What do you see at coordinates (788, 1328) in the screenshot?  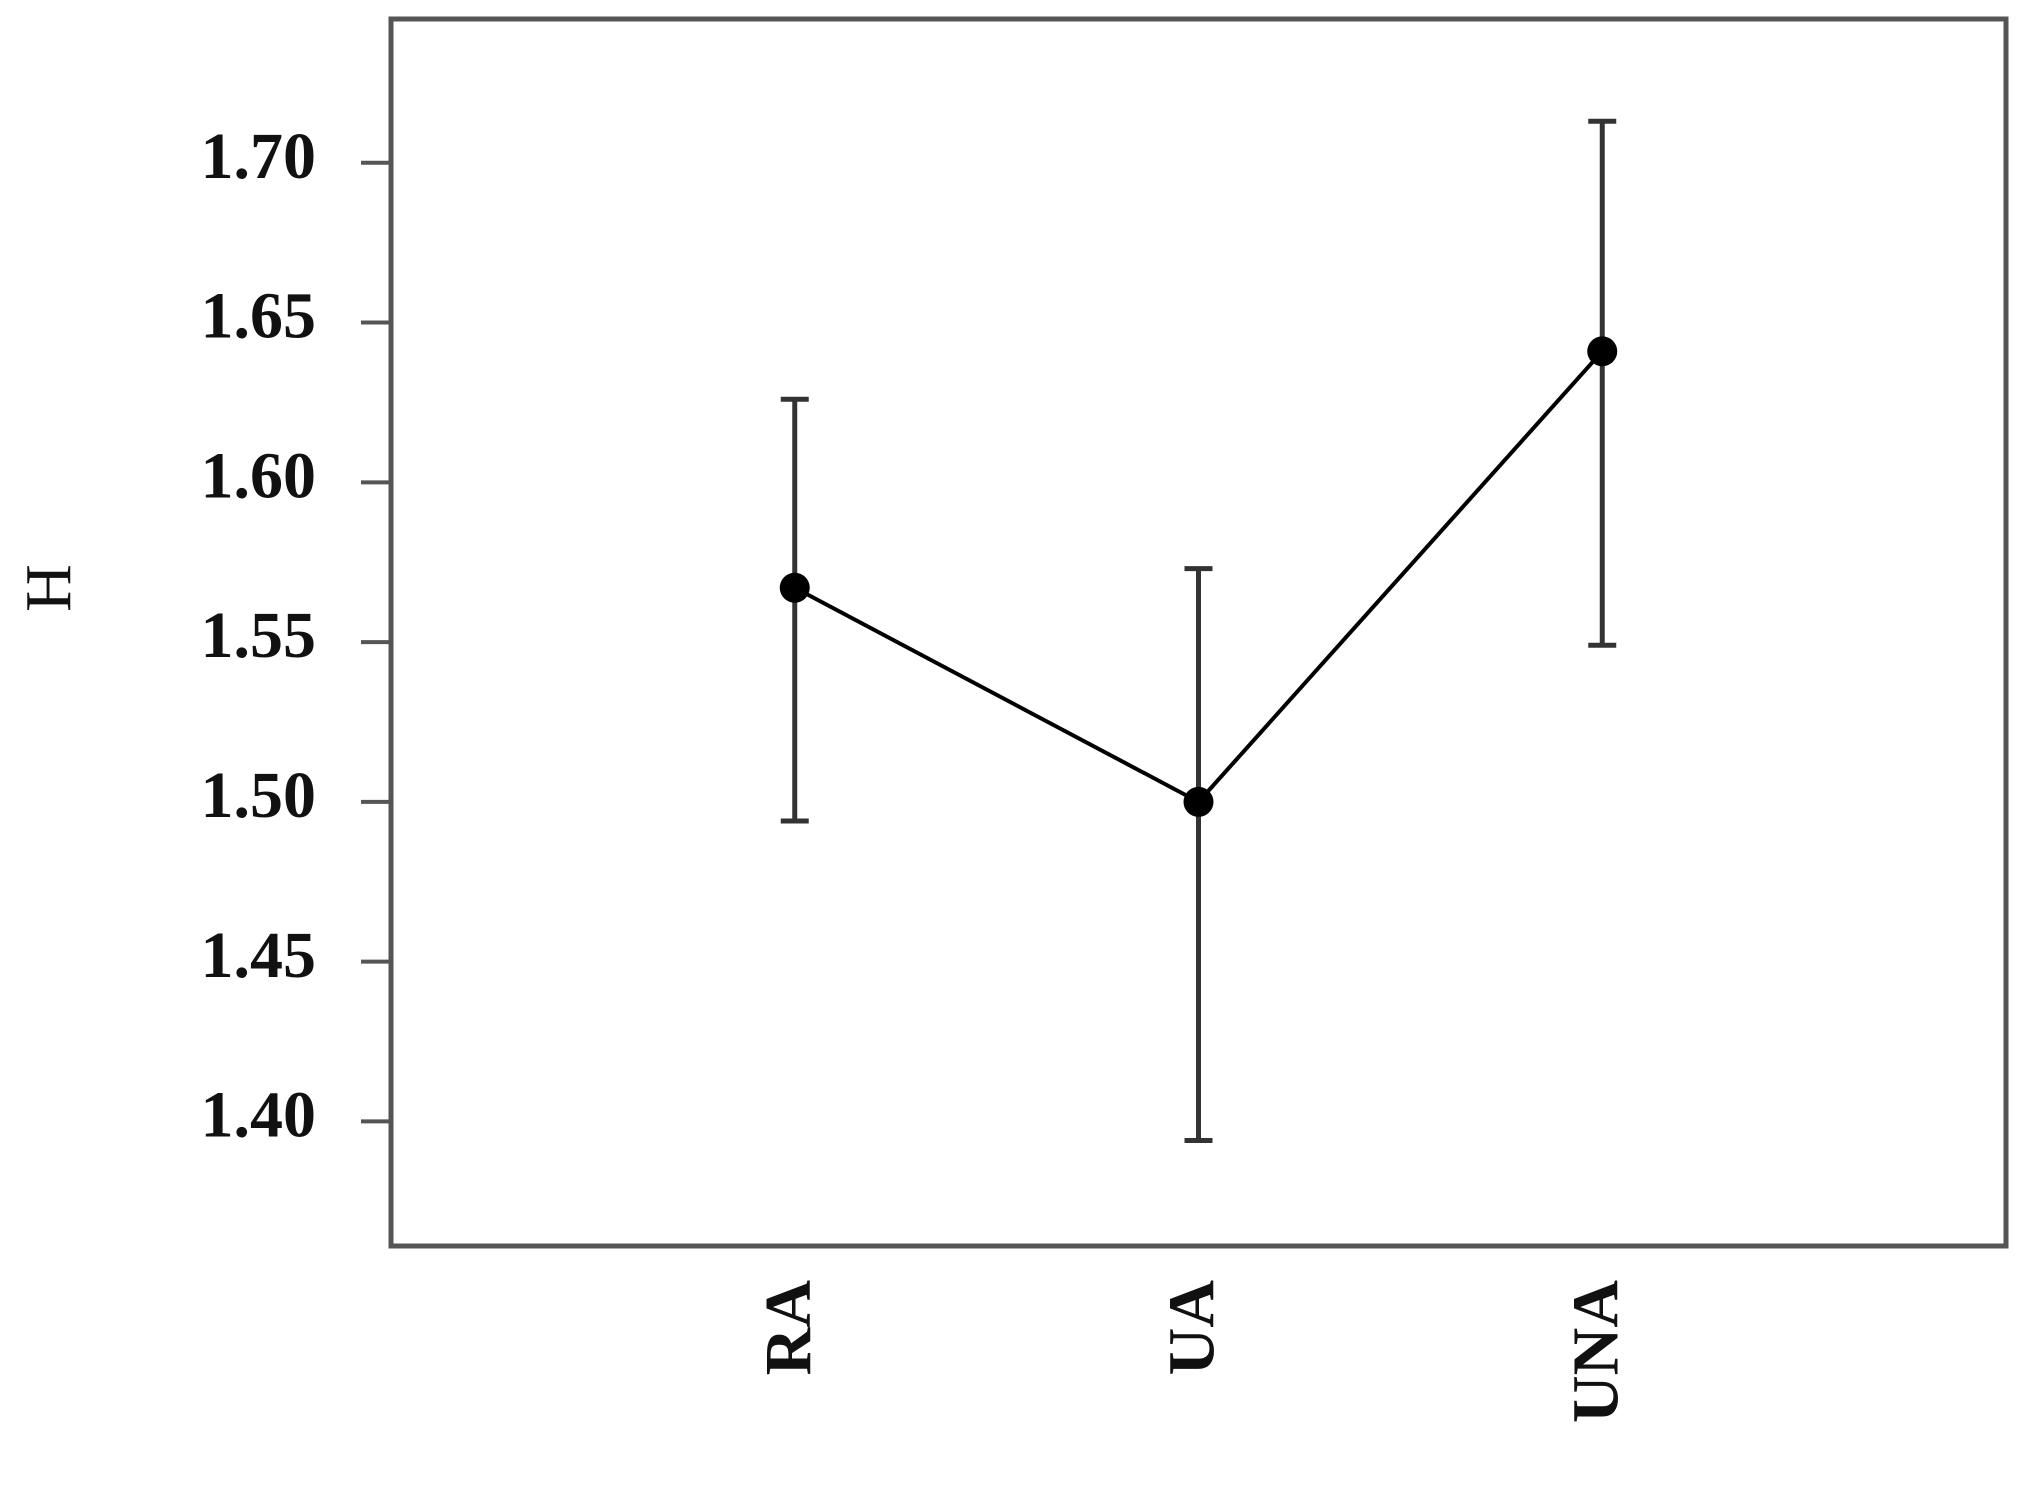 I see `x-tick-label: RA` at bounding box center [788, 1328].